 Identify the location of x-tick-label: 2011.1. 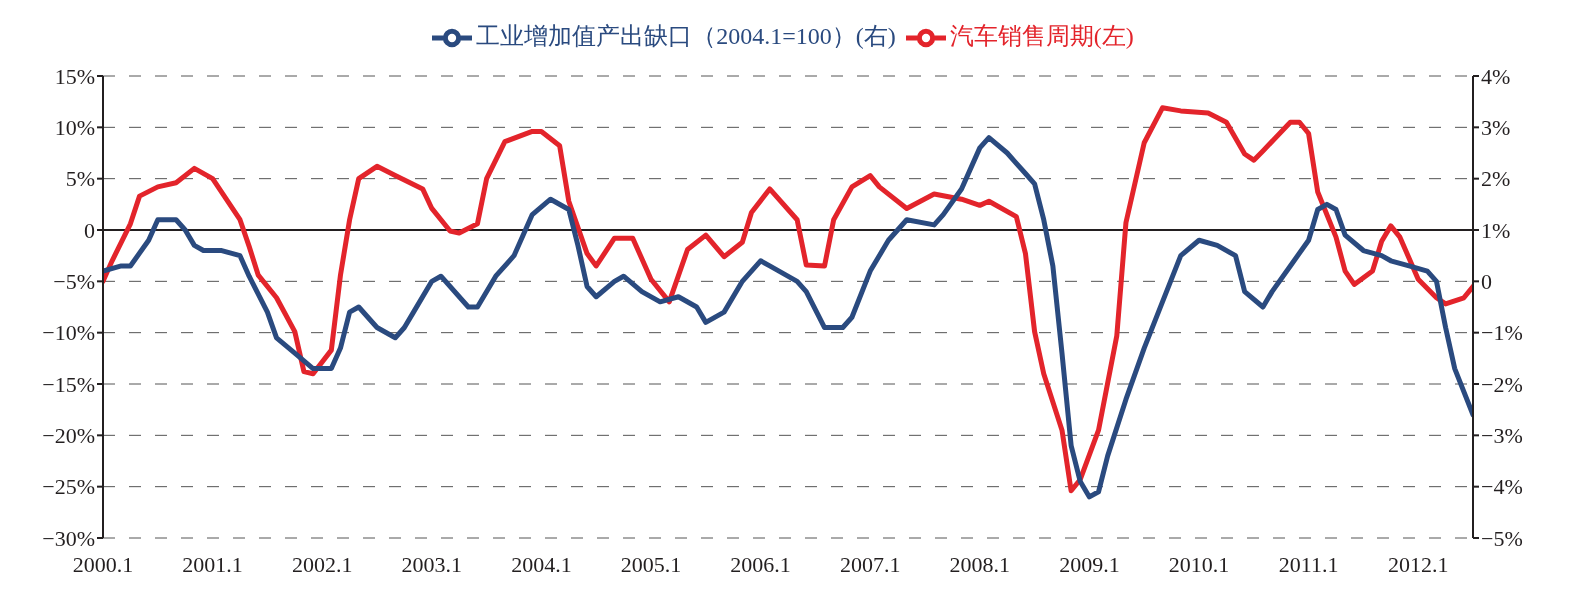
(1308, 564).